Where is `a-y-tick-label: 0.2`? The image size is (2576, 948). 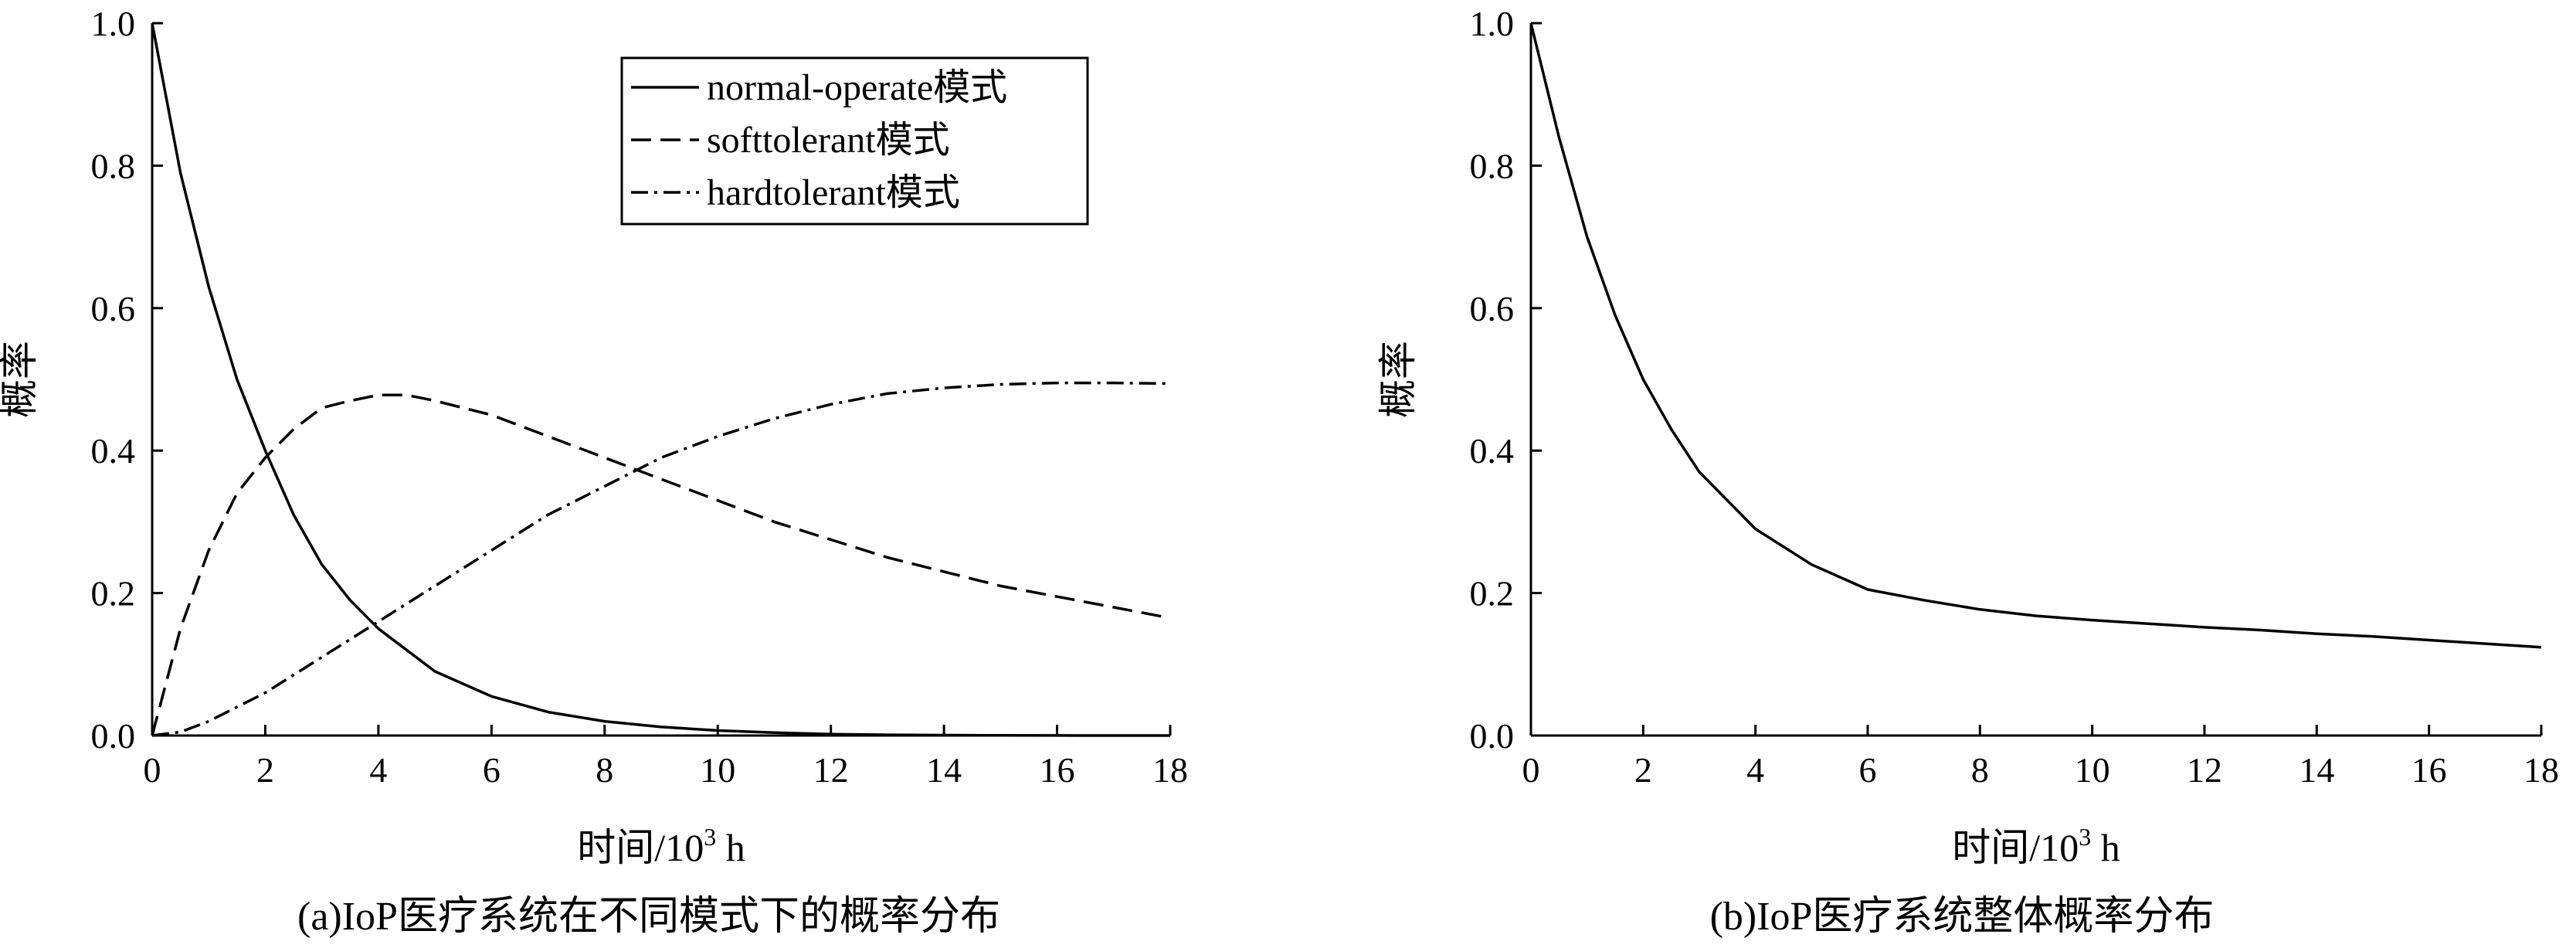 a-y-tick-label: 0.2 is located at coordinates (114, 593).